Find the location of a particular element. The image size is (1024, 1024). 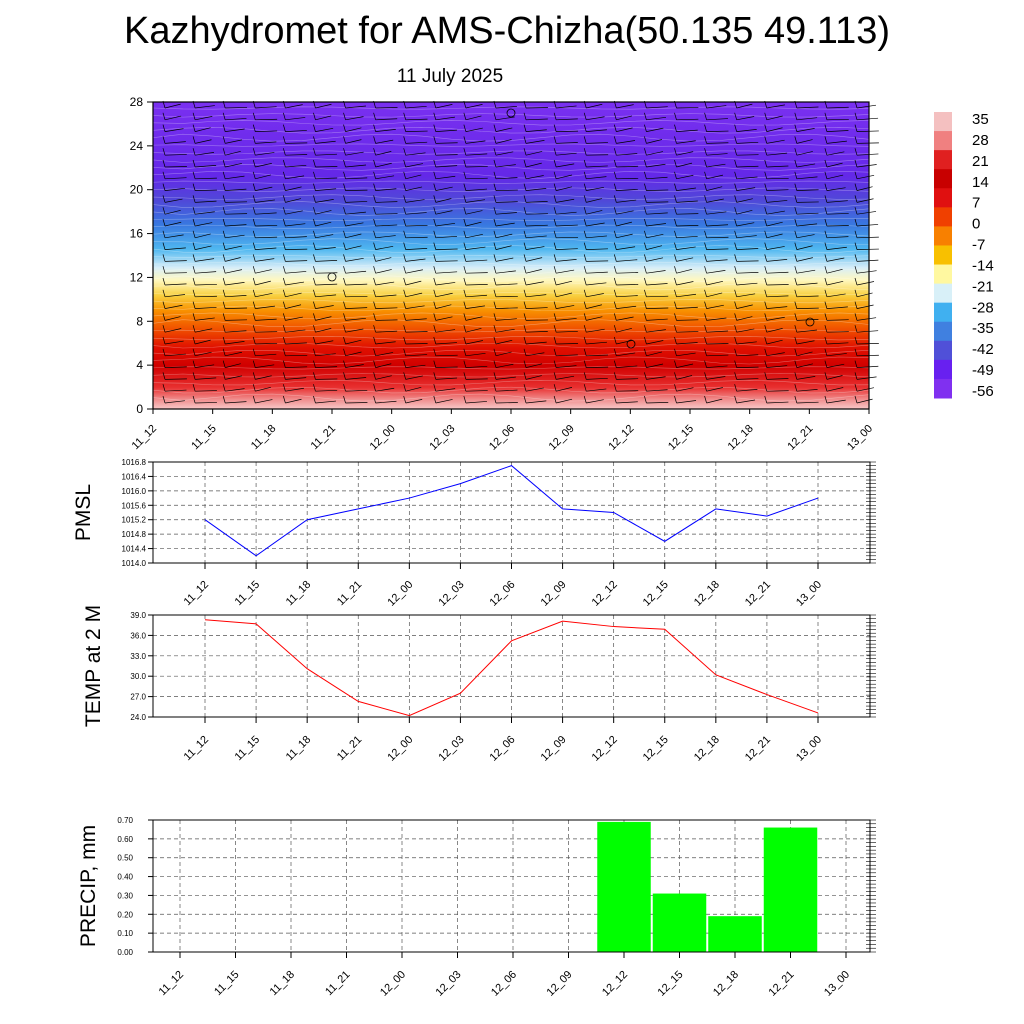

y-tick-label: 0.60 is located at coordinates (125, 839).